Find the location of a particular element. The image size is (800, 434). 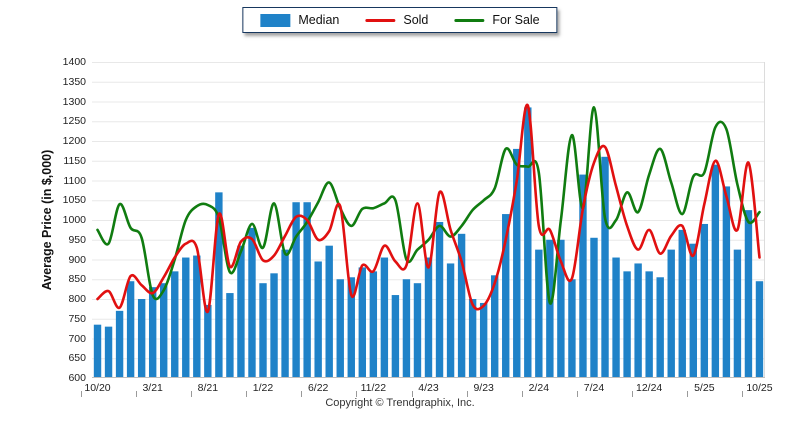

legend-item-median: Median is located at coordinates (299, 20).